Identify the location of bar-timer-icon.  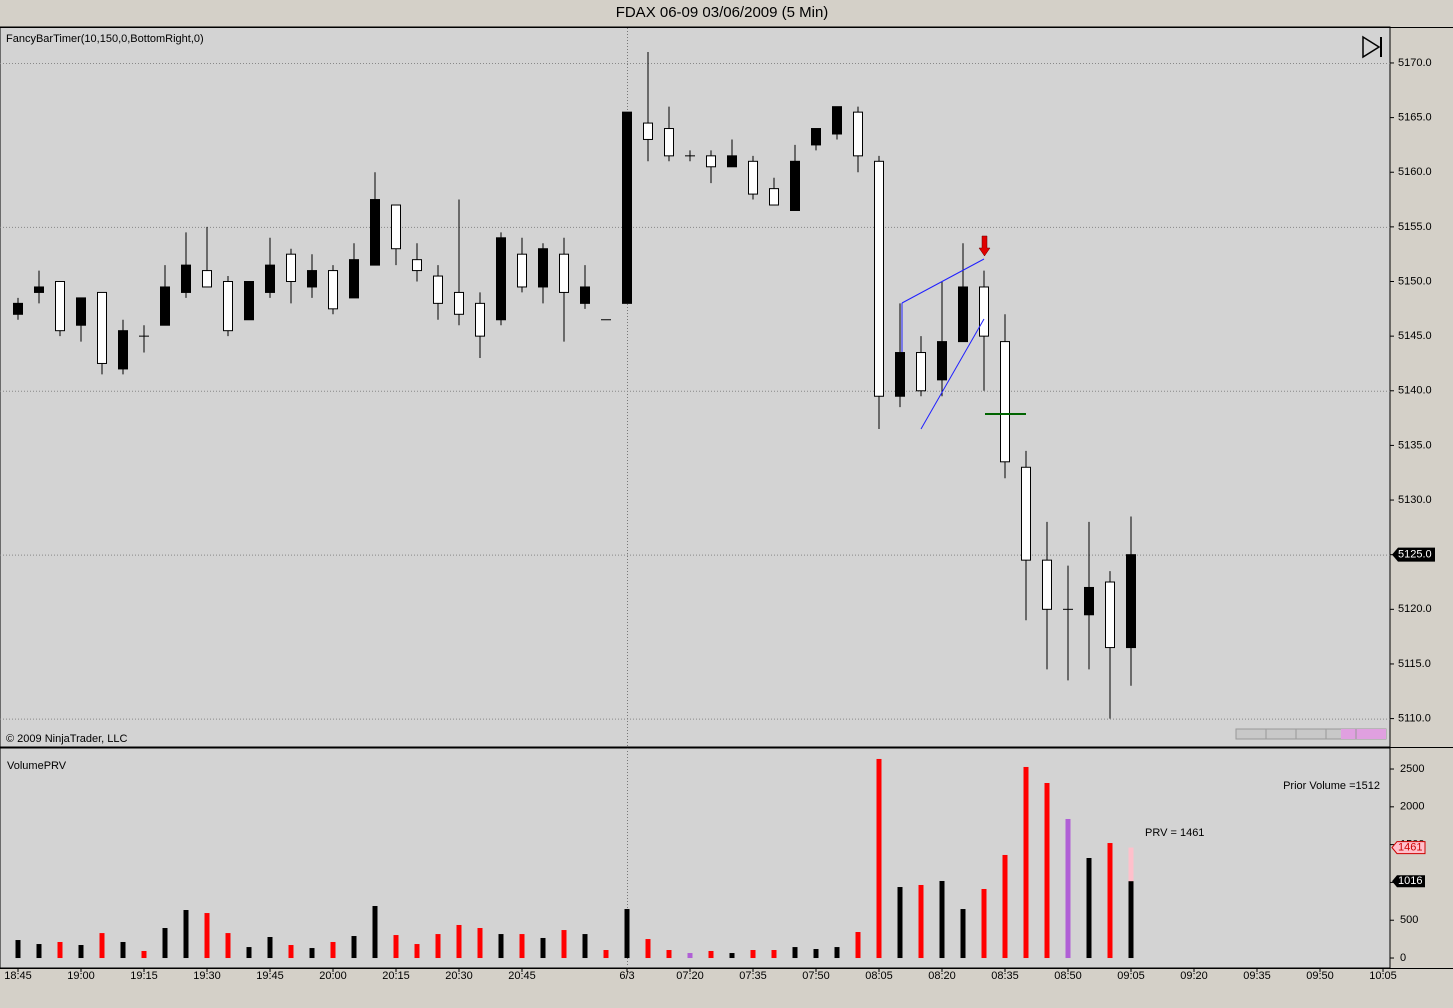
(1372, 47).